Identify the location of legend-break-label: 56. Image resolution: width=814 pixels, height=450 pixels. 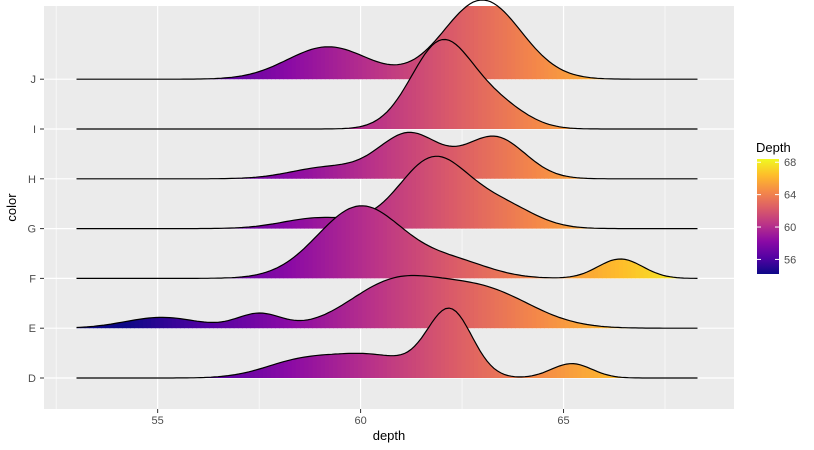
(790, 260).